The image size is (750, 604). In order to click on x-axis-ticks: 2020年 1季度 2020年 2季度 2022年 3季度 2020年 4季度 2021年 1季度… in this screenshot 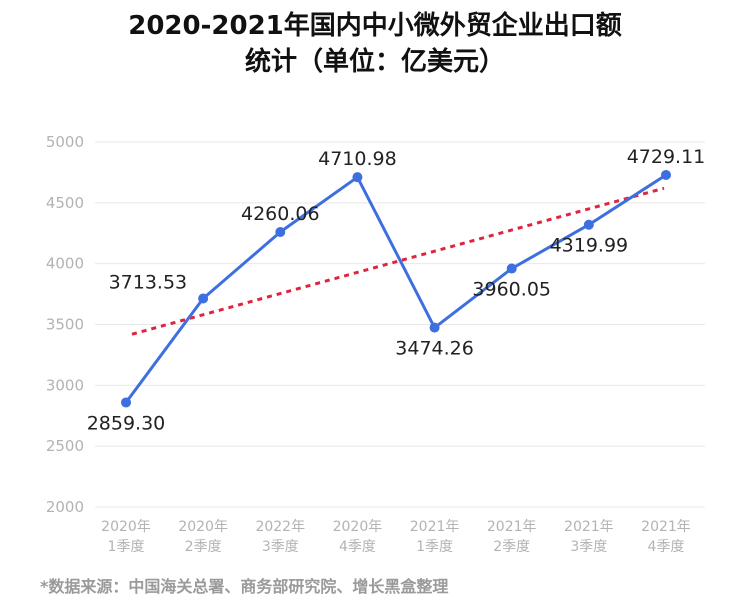, I will do `click(396, 537)`.